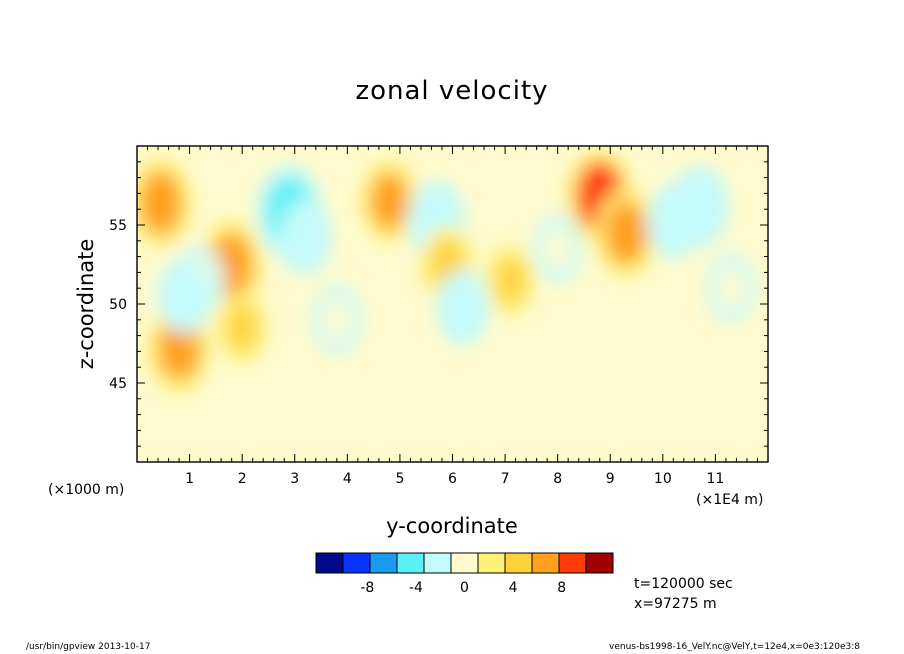 The image size is (904, 654). What do you see at coordinates (118, 384) in the screenshot?
I see `y-tick-label: 45` at bounding box center [118, 384].